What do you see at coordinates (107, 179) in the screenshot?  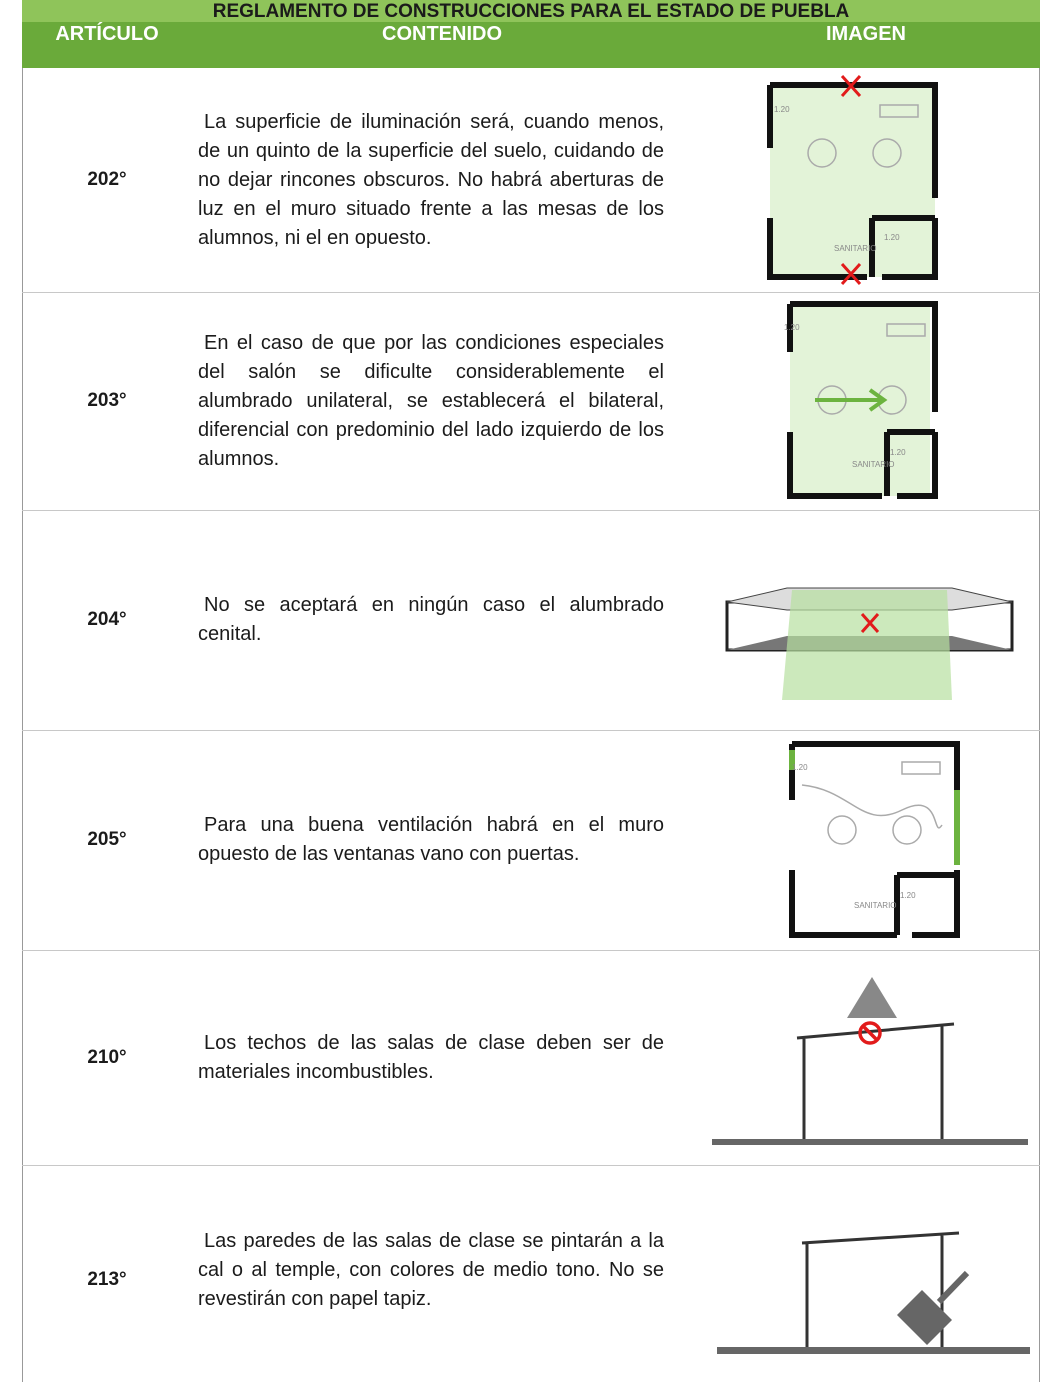 I see `article: 202°` at bounding box center [107, 179].